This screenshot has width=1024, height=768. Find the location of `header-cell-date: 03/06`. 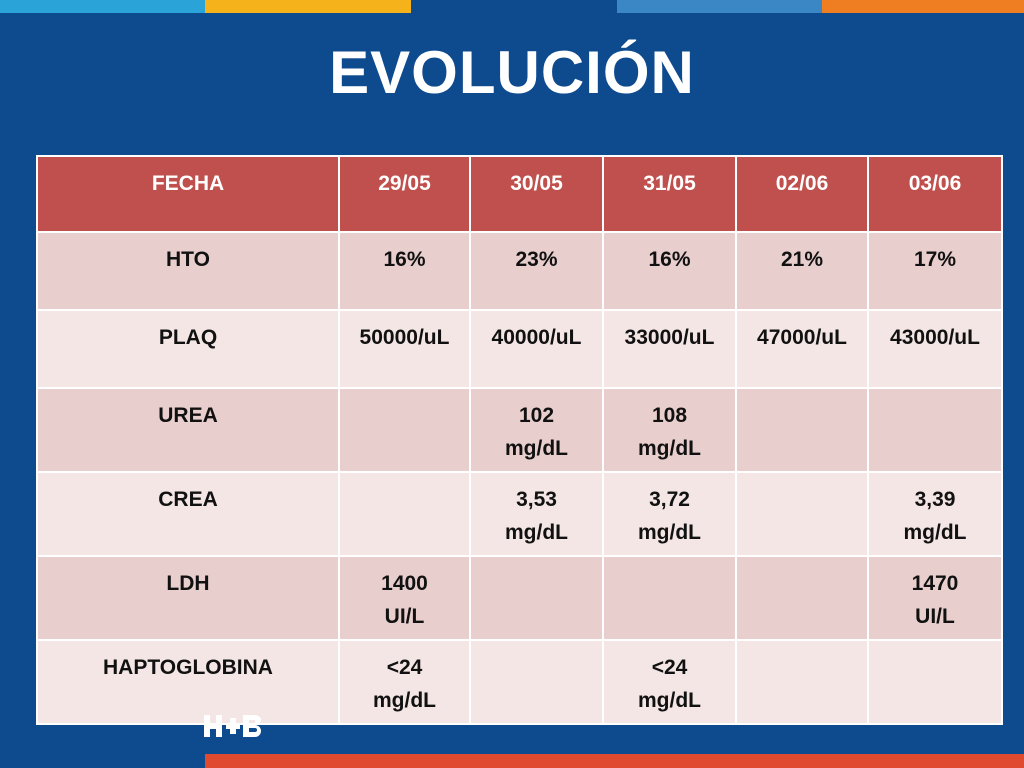

header-cell-date: 03/06 is located at coordinates (935, 194).